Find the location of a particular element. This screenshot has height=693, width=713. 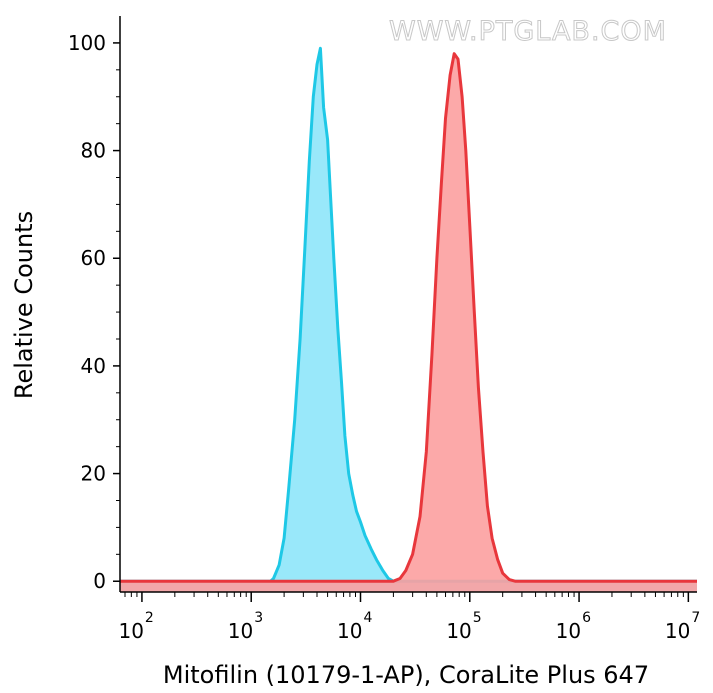

y-tick-label-60: 60 is located at coordinates (93, 258).